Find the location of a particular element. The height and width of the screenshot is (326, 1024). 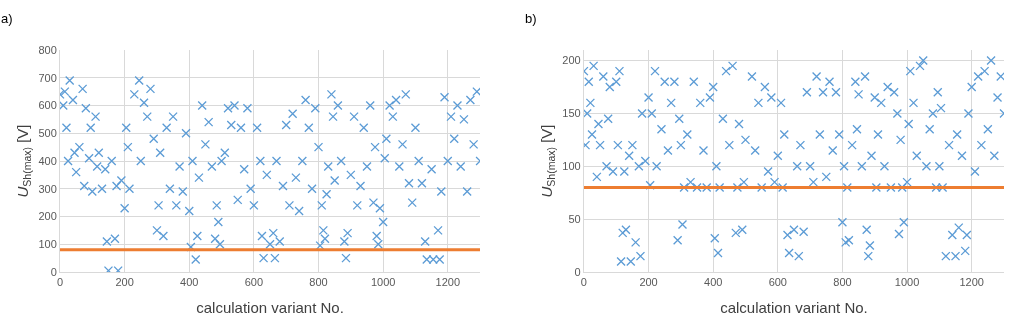

chart-title: a) is located at coordinates (7, 18).